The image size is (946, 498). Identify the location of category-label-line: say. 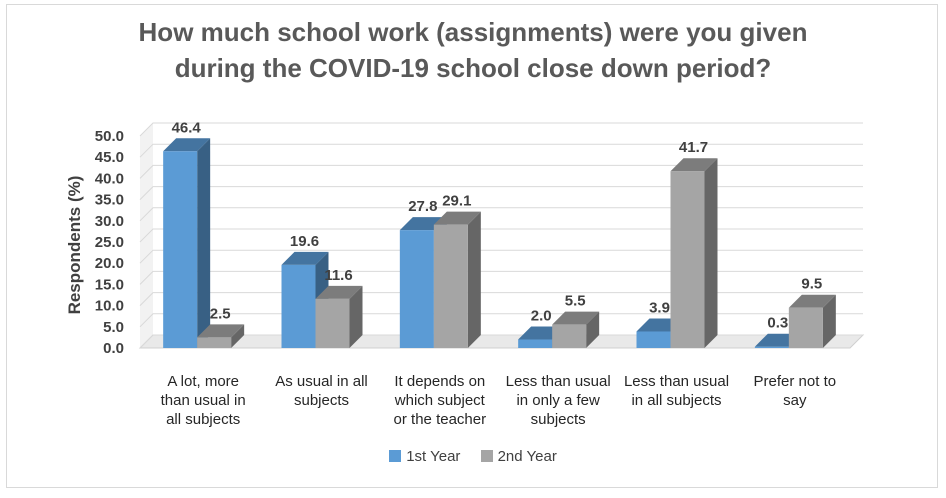
(795, 400).